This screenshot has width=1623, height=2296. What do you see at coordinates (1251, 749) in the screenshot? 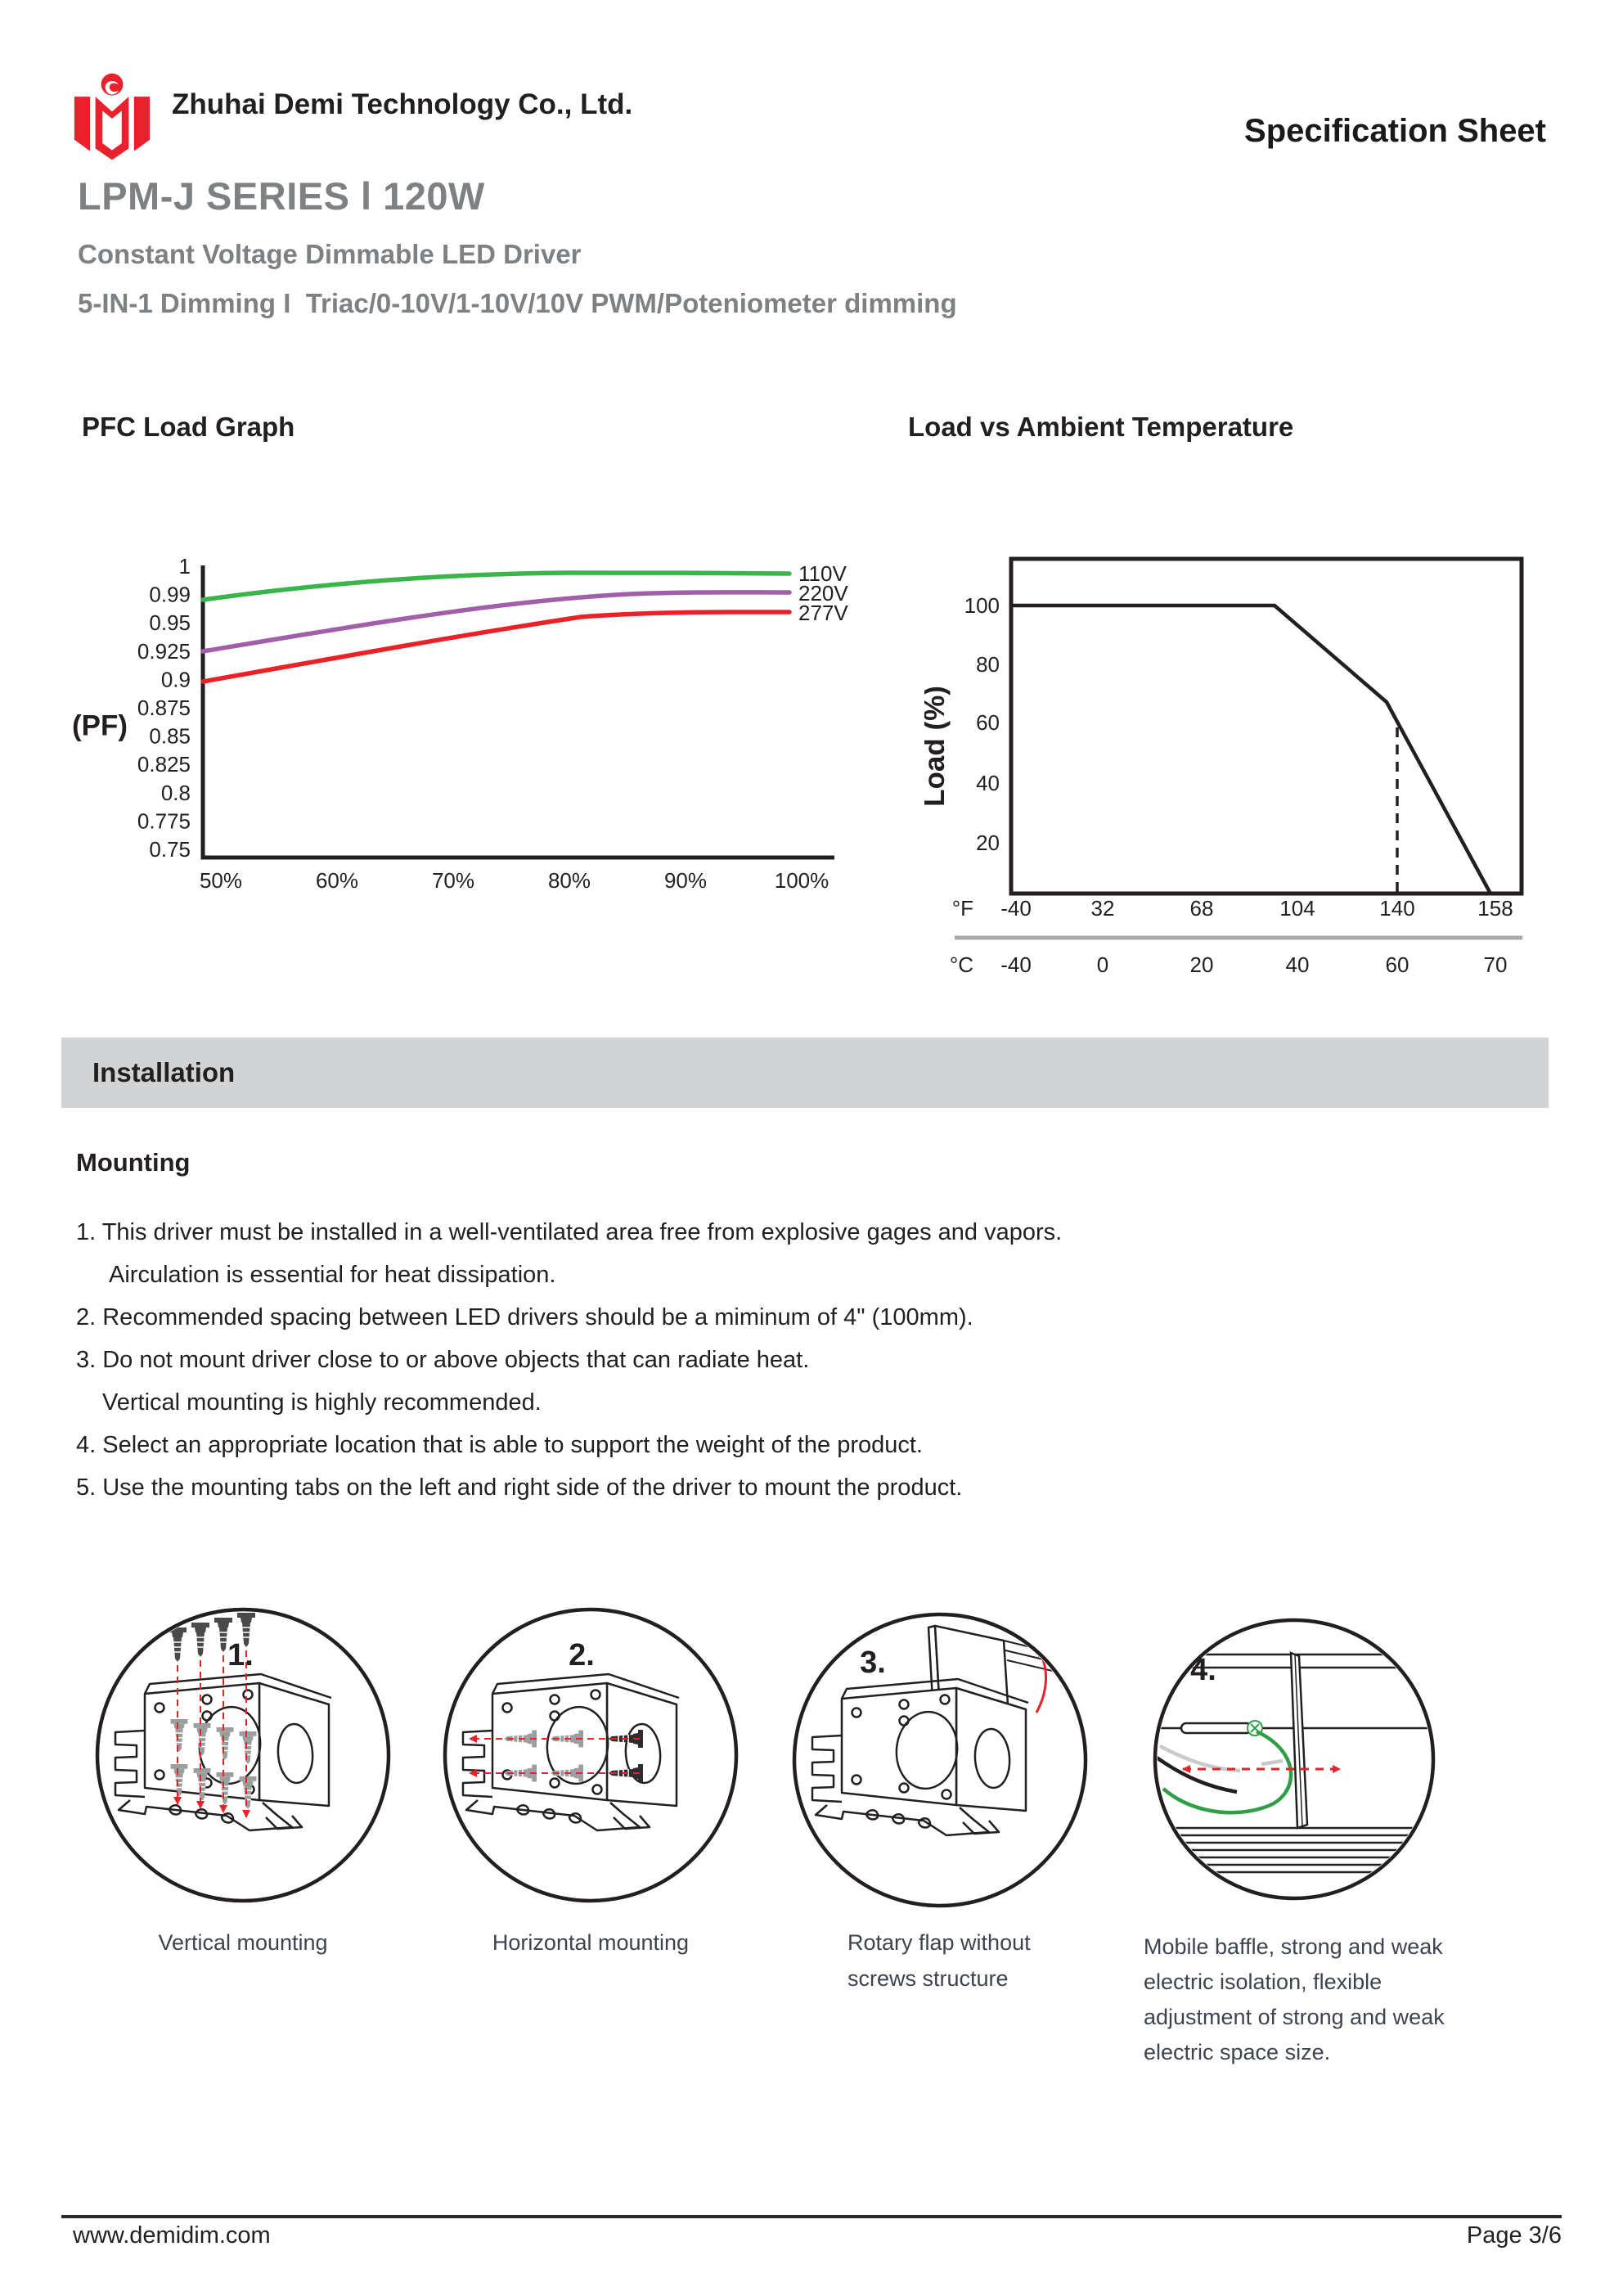
I see `load-derating-line` at bounding box center [1251, 749].